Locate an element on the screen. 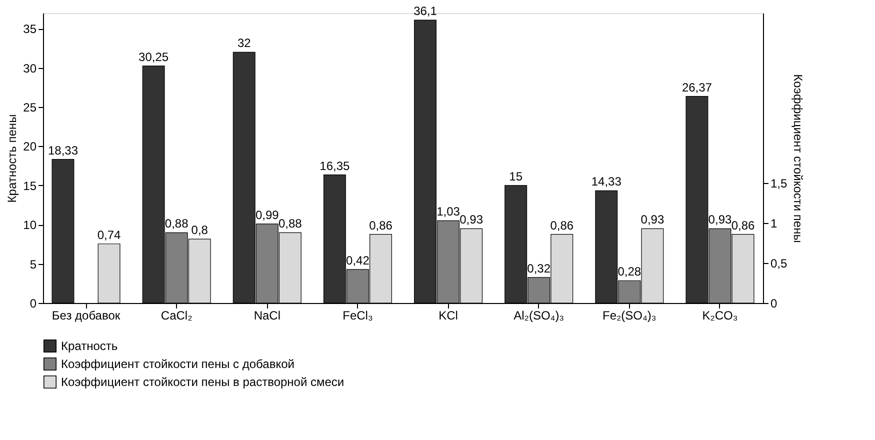  data-label: 26,37 is located at coordinates (697, 87).